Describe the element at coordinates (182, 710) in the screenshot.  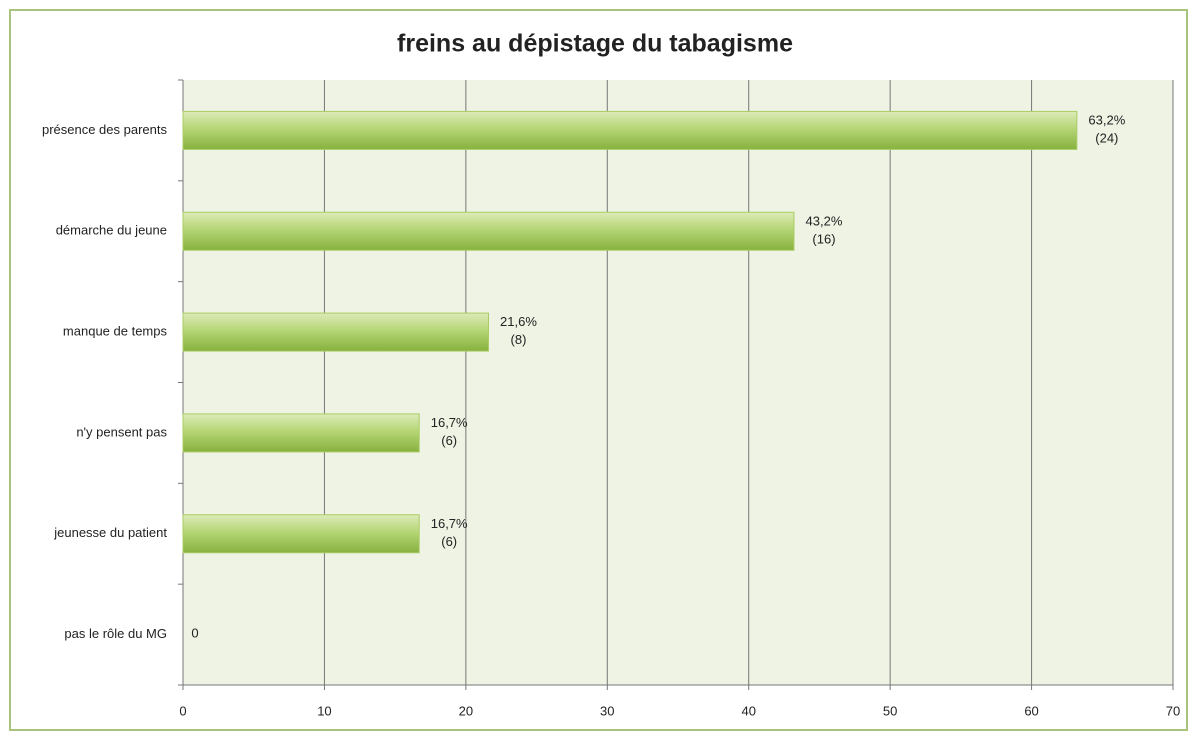
I see `x-tick-label: 0` at that location.